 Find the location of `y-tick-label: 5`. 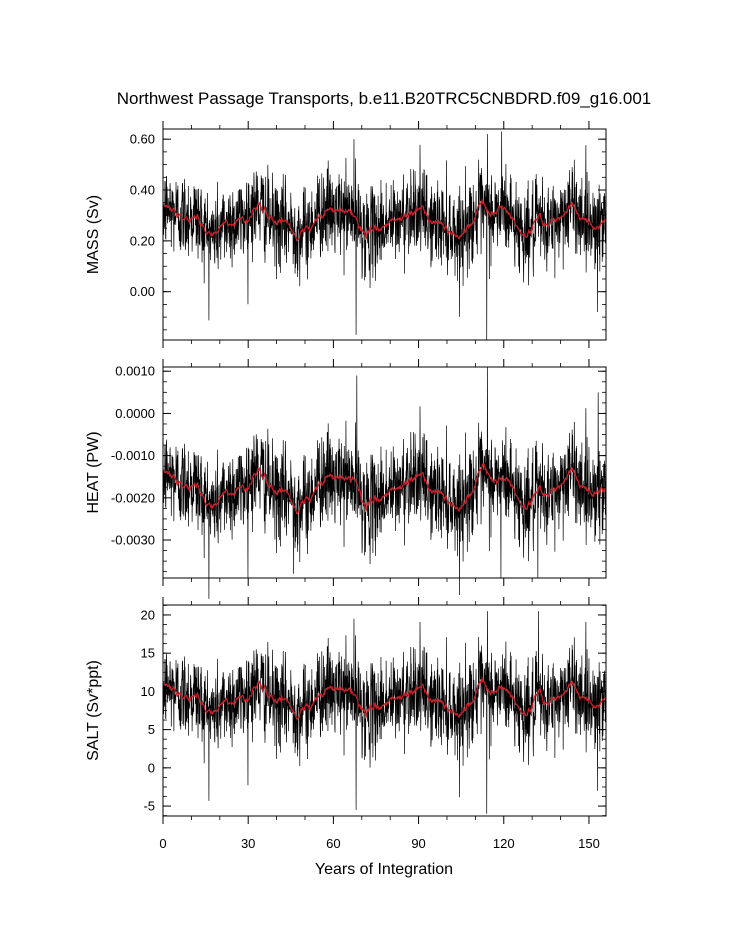

y-tick-label: 5 is located at coordinates (151, 729).